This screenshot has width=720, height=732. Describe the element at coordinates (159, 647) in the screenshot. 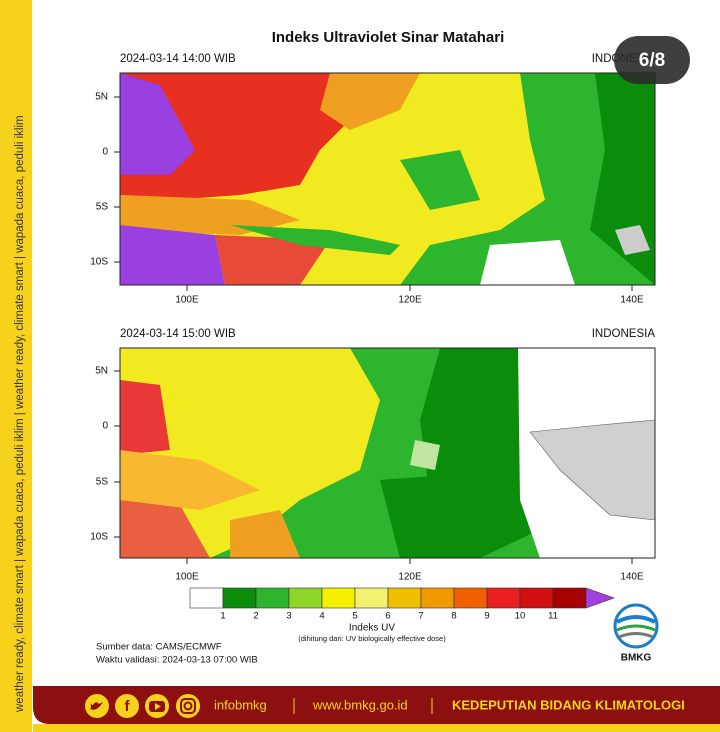

I see `source: Sumber data: CAMS/ECMWF` at that location.